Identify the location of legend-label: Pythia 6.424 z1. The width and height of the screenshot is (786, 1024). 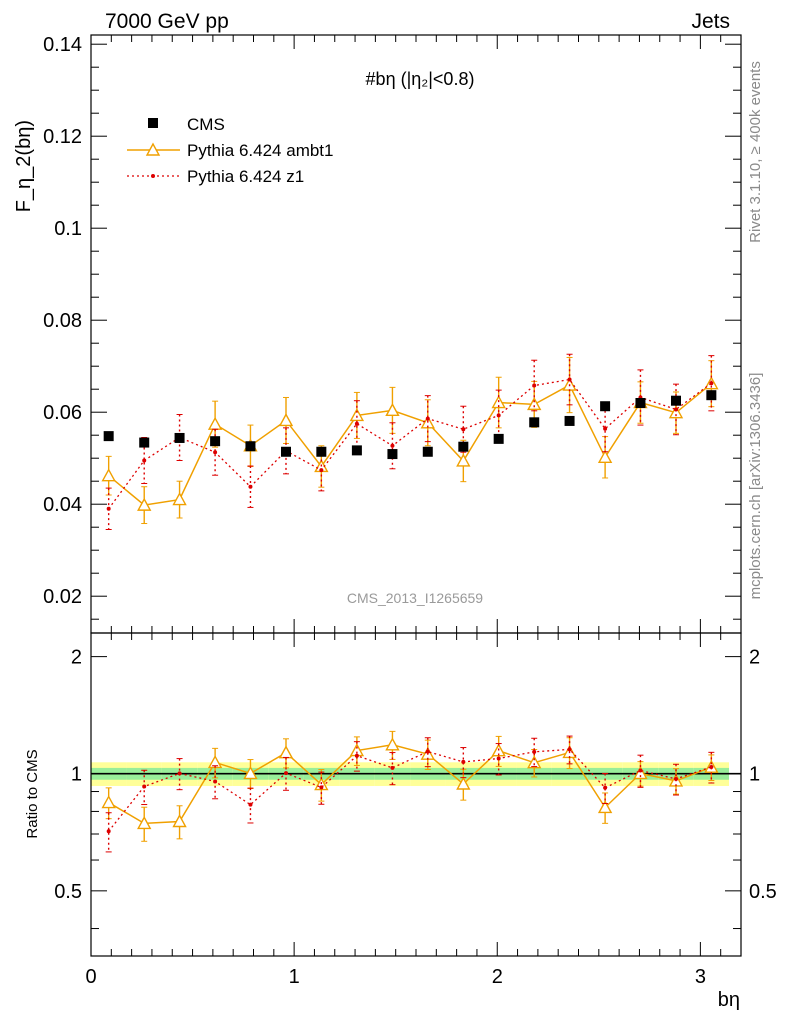
(245, 176).